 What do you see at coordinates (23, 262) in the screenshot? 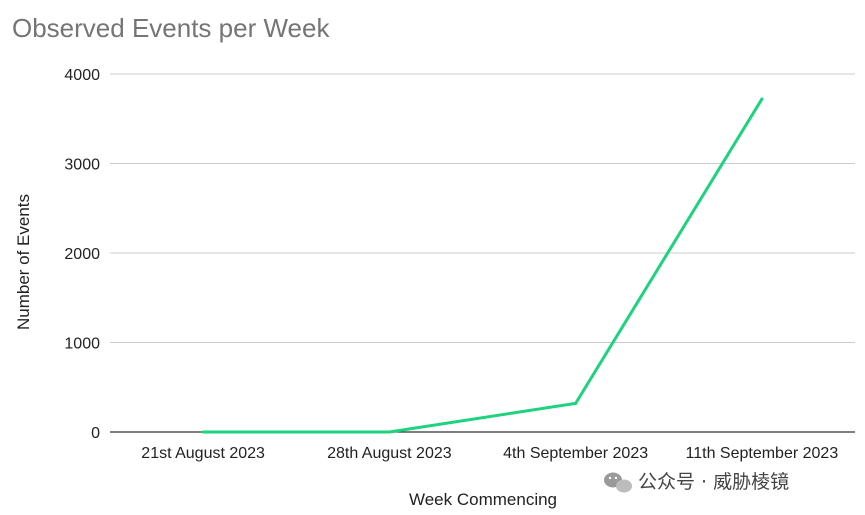
I see `y-axis-label: Number of Events` at bounding box center [23, 262].